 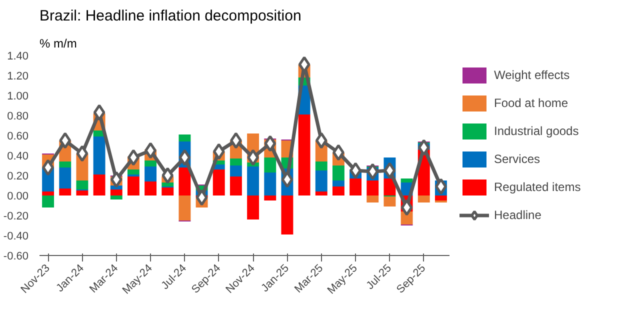 What do you see at coordinates (18, 96) in the screenshot?
I see `y-tick-label: 1.00` at bounding box center [18, 96].